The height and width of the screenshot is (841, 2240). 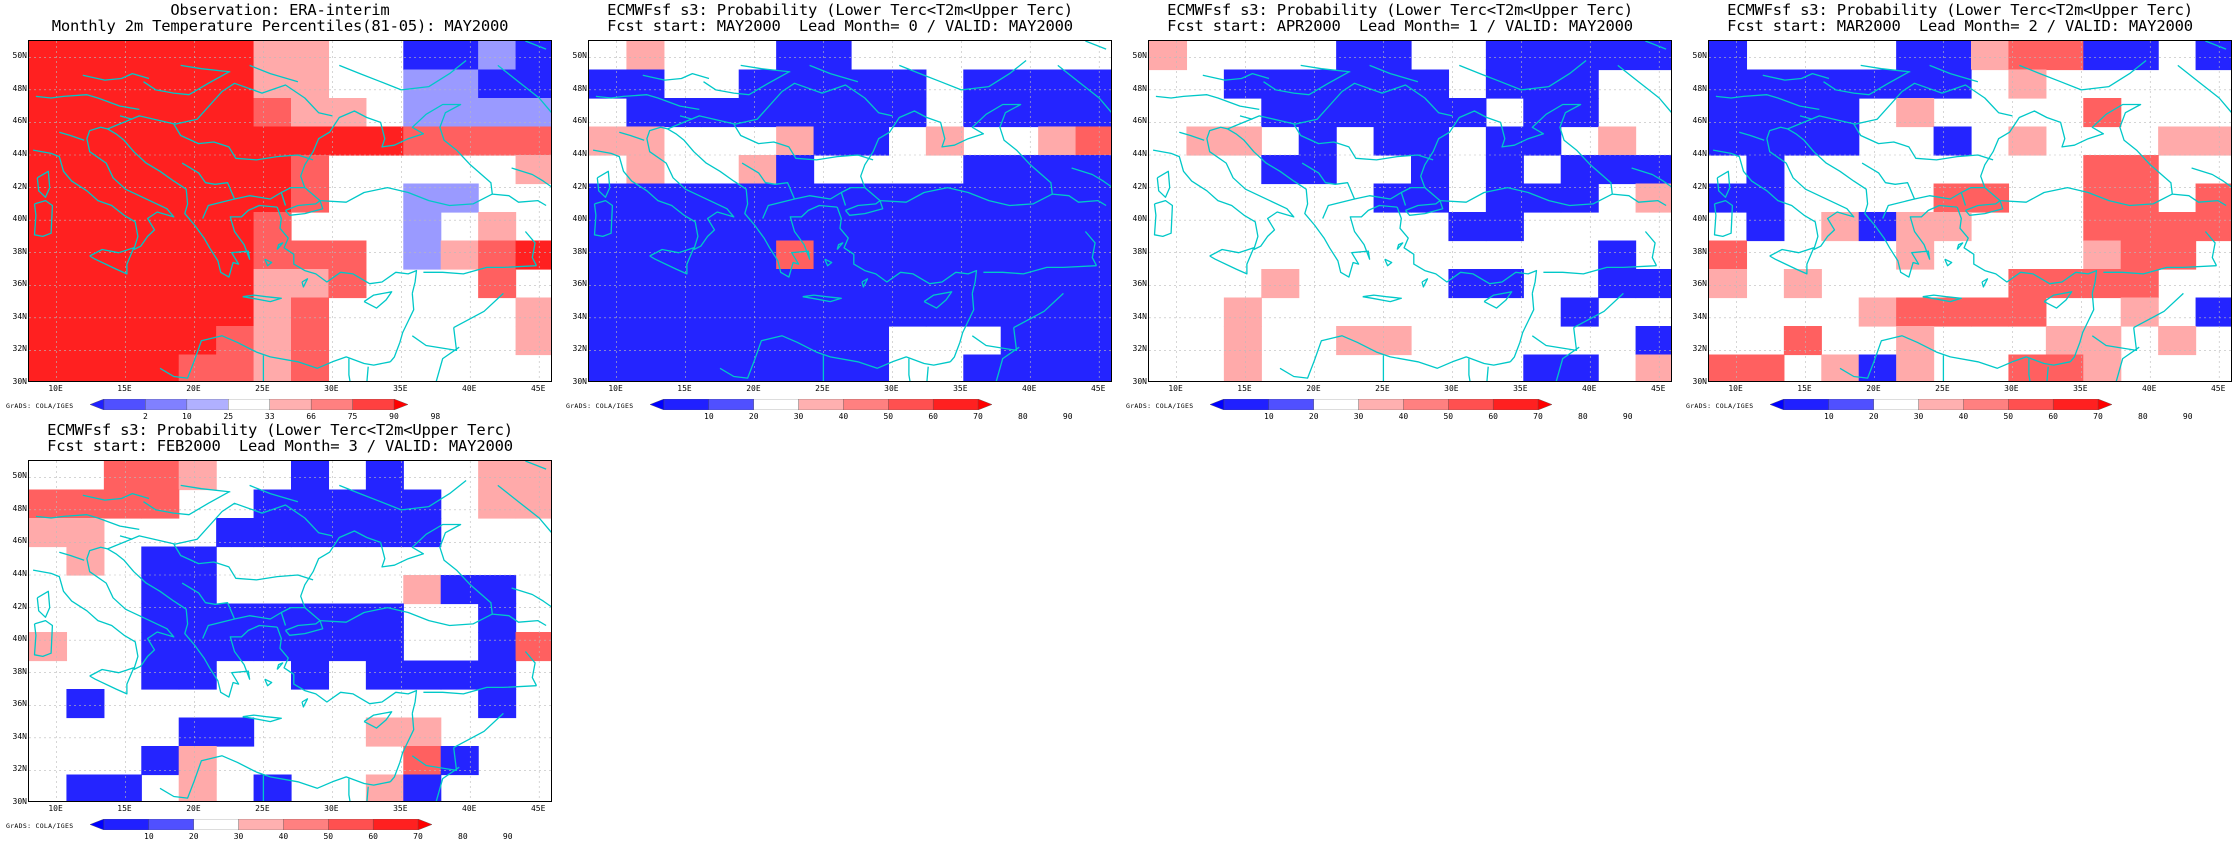 I want to click on latitude-tick-label: 34N, so click(x=579, y=316).